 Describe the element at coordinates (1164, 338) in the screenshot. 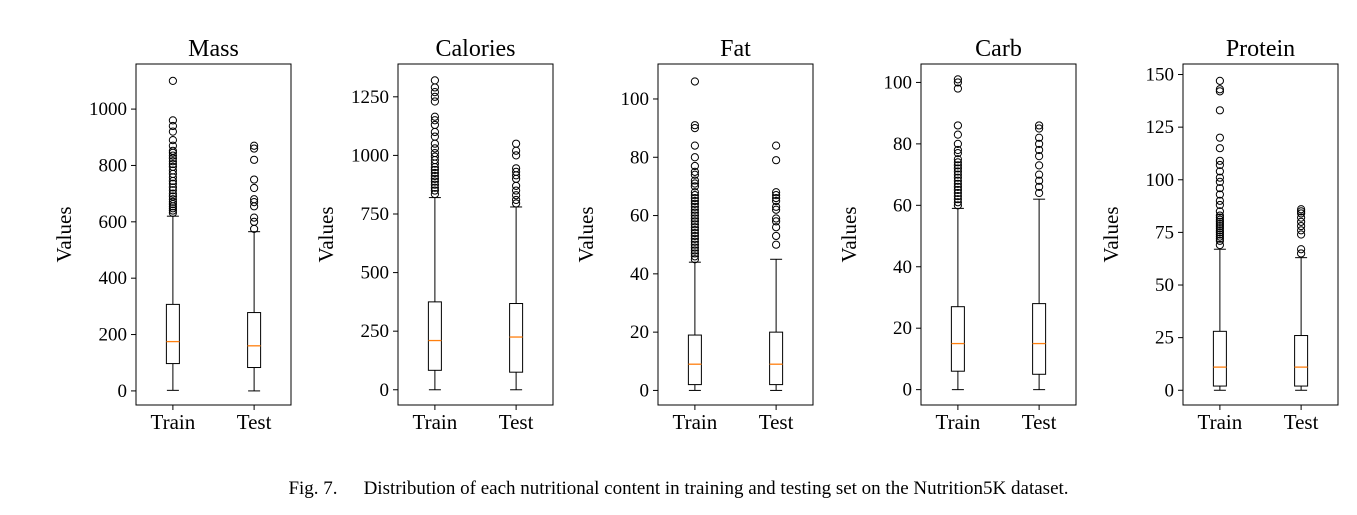

I see `y-tick-label: 25` at that location.